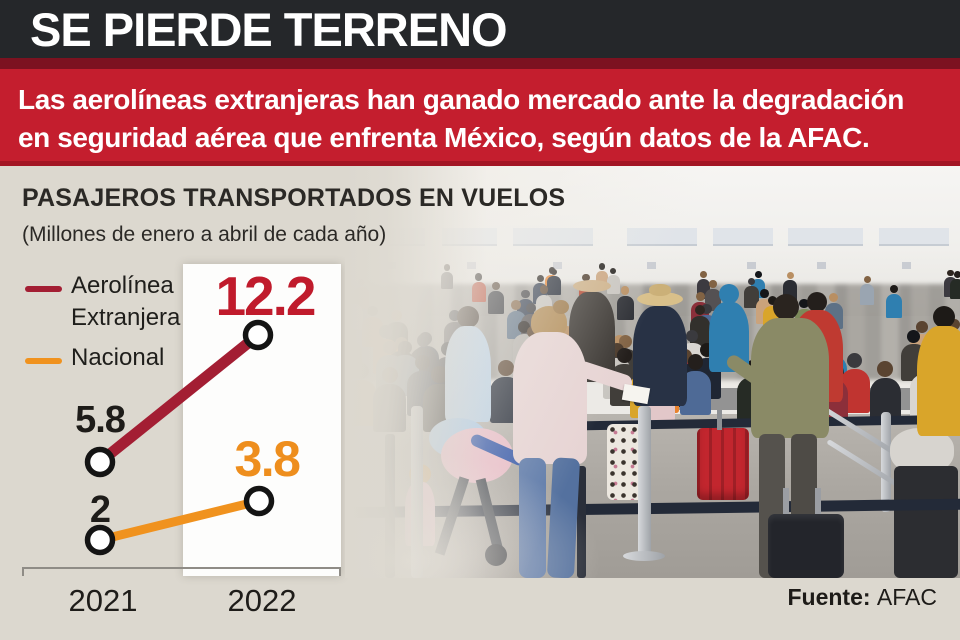 Image resolution: width=960 pixels, height=640 pixels. Describe the element at coordinates (126, 301) in the screenshot. I see `legend-label-extranjera: Aerolínea Extranjera` at that location.